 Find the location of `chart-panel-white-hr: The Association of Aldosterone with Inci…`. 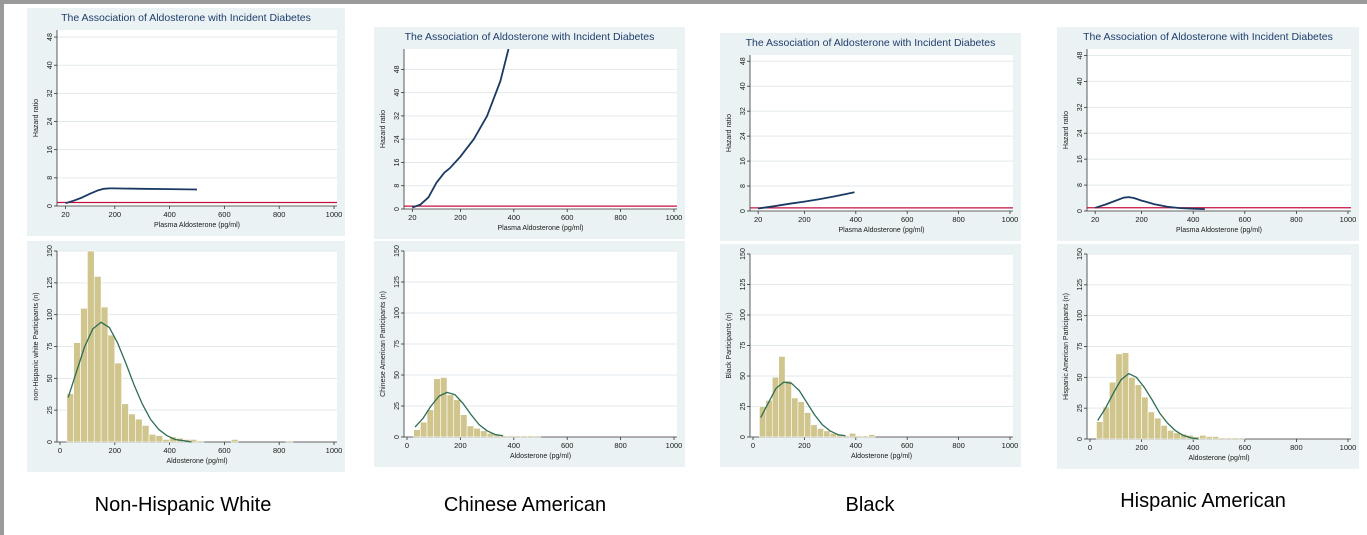

chart-panel-white-hr: The Association of Aldosterone with Inci… is located at coordinates (186, 122).